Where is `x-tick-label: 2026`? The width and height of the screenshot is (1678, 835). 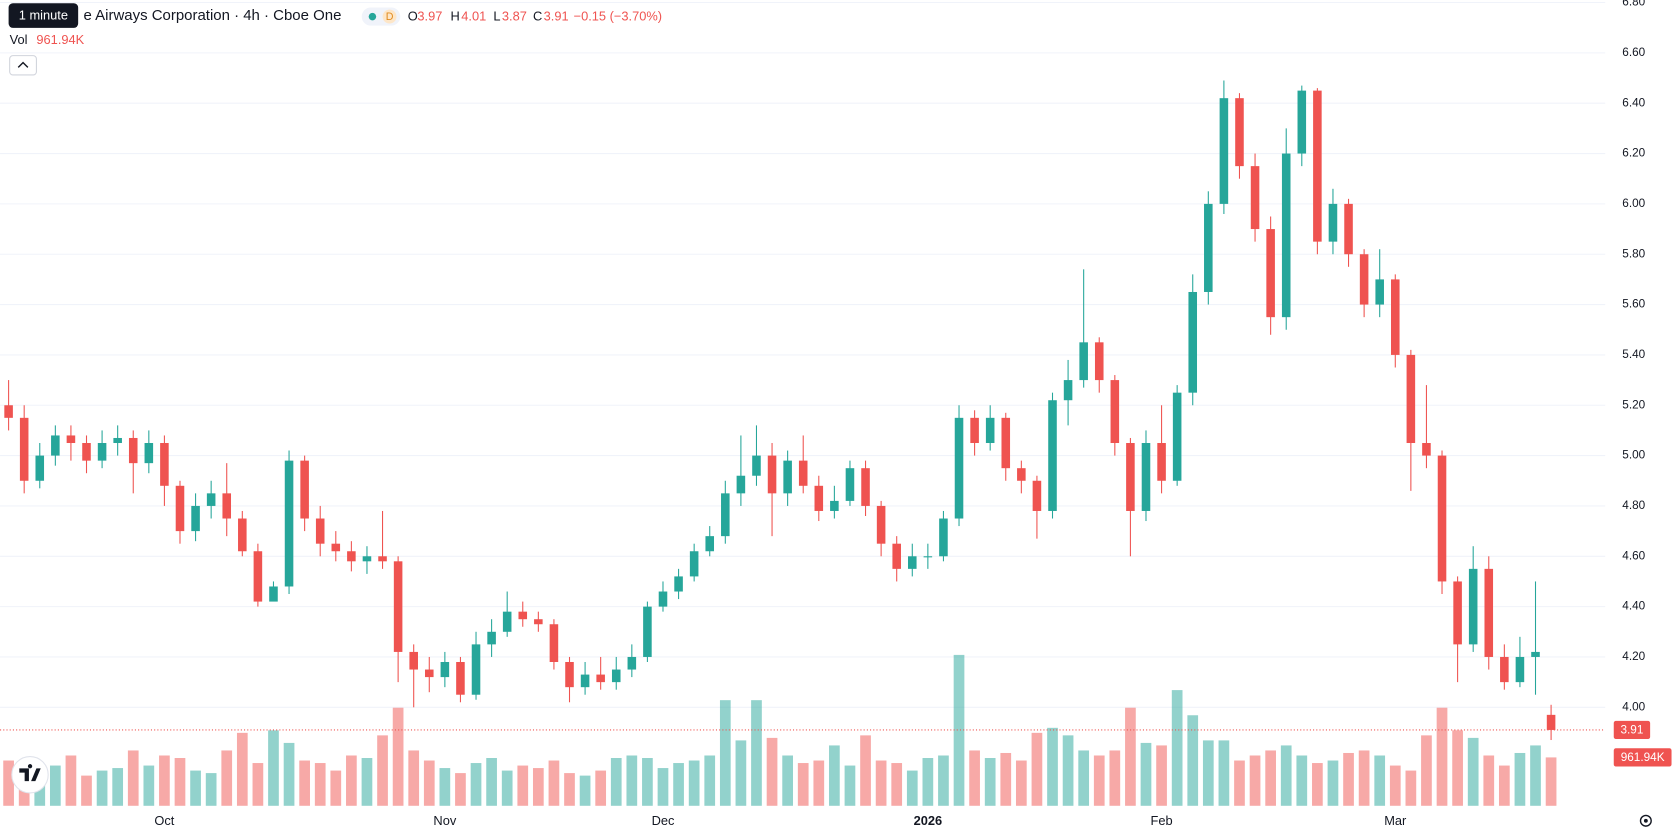
x-tick-label: 2026 is located at coordinates (928, 820).